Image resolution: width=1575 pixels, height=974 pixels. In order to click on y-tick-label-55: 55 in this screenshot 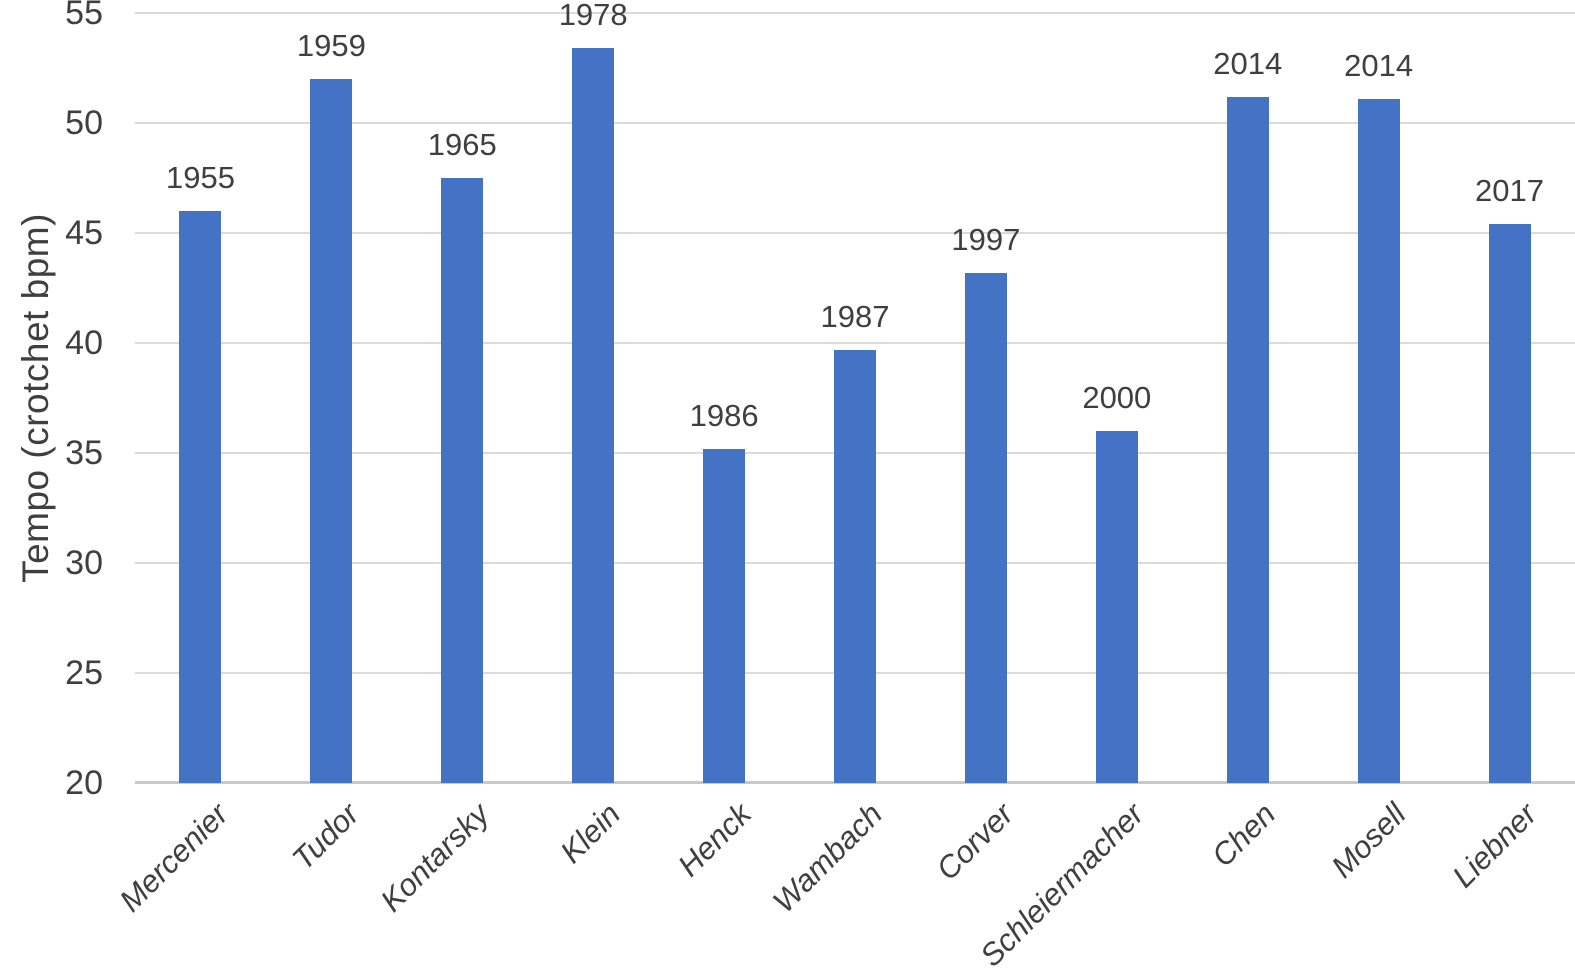, I will do `click(84, 16)`.